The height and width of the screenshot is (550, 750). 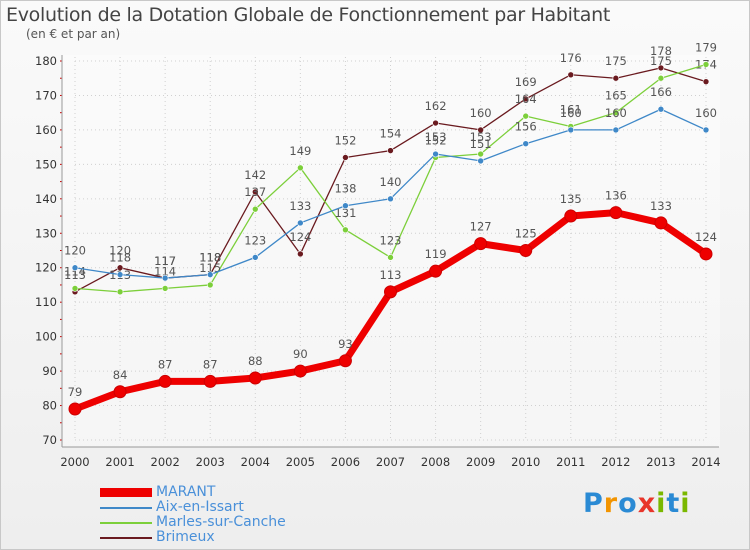 I want to click on y-tick-label: 110, so click(x=46, y=302).